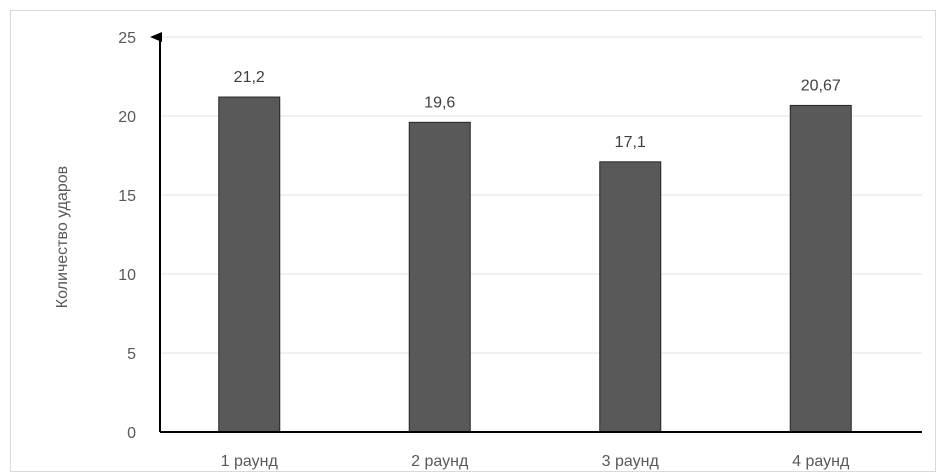  I want to click on x-tick-label: 2 раунд, so click(440, 461).